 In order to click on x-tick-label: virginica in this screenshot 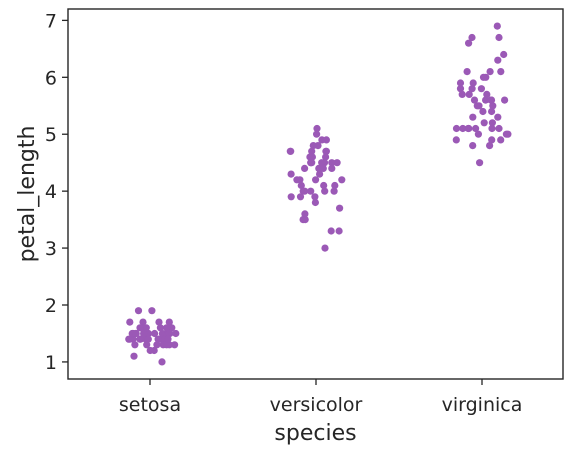, I will do `click(482, 405)`.